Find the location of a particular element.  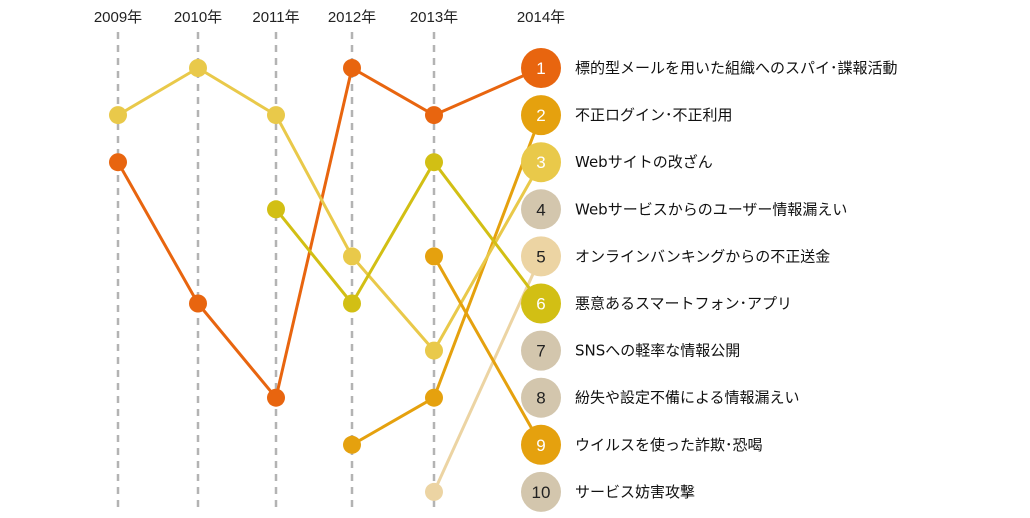

rank-number-9: 9 is located at coordinates (540, 445).